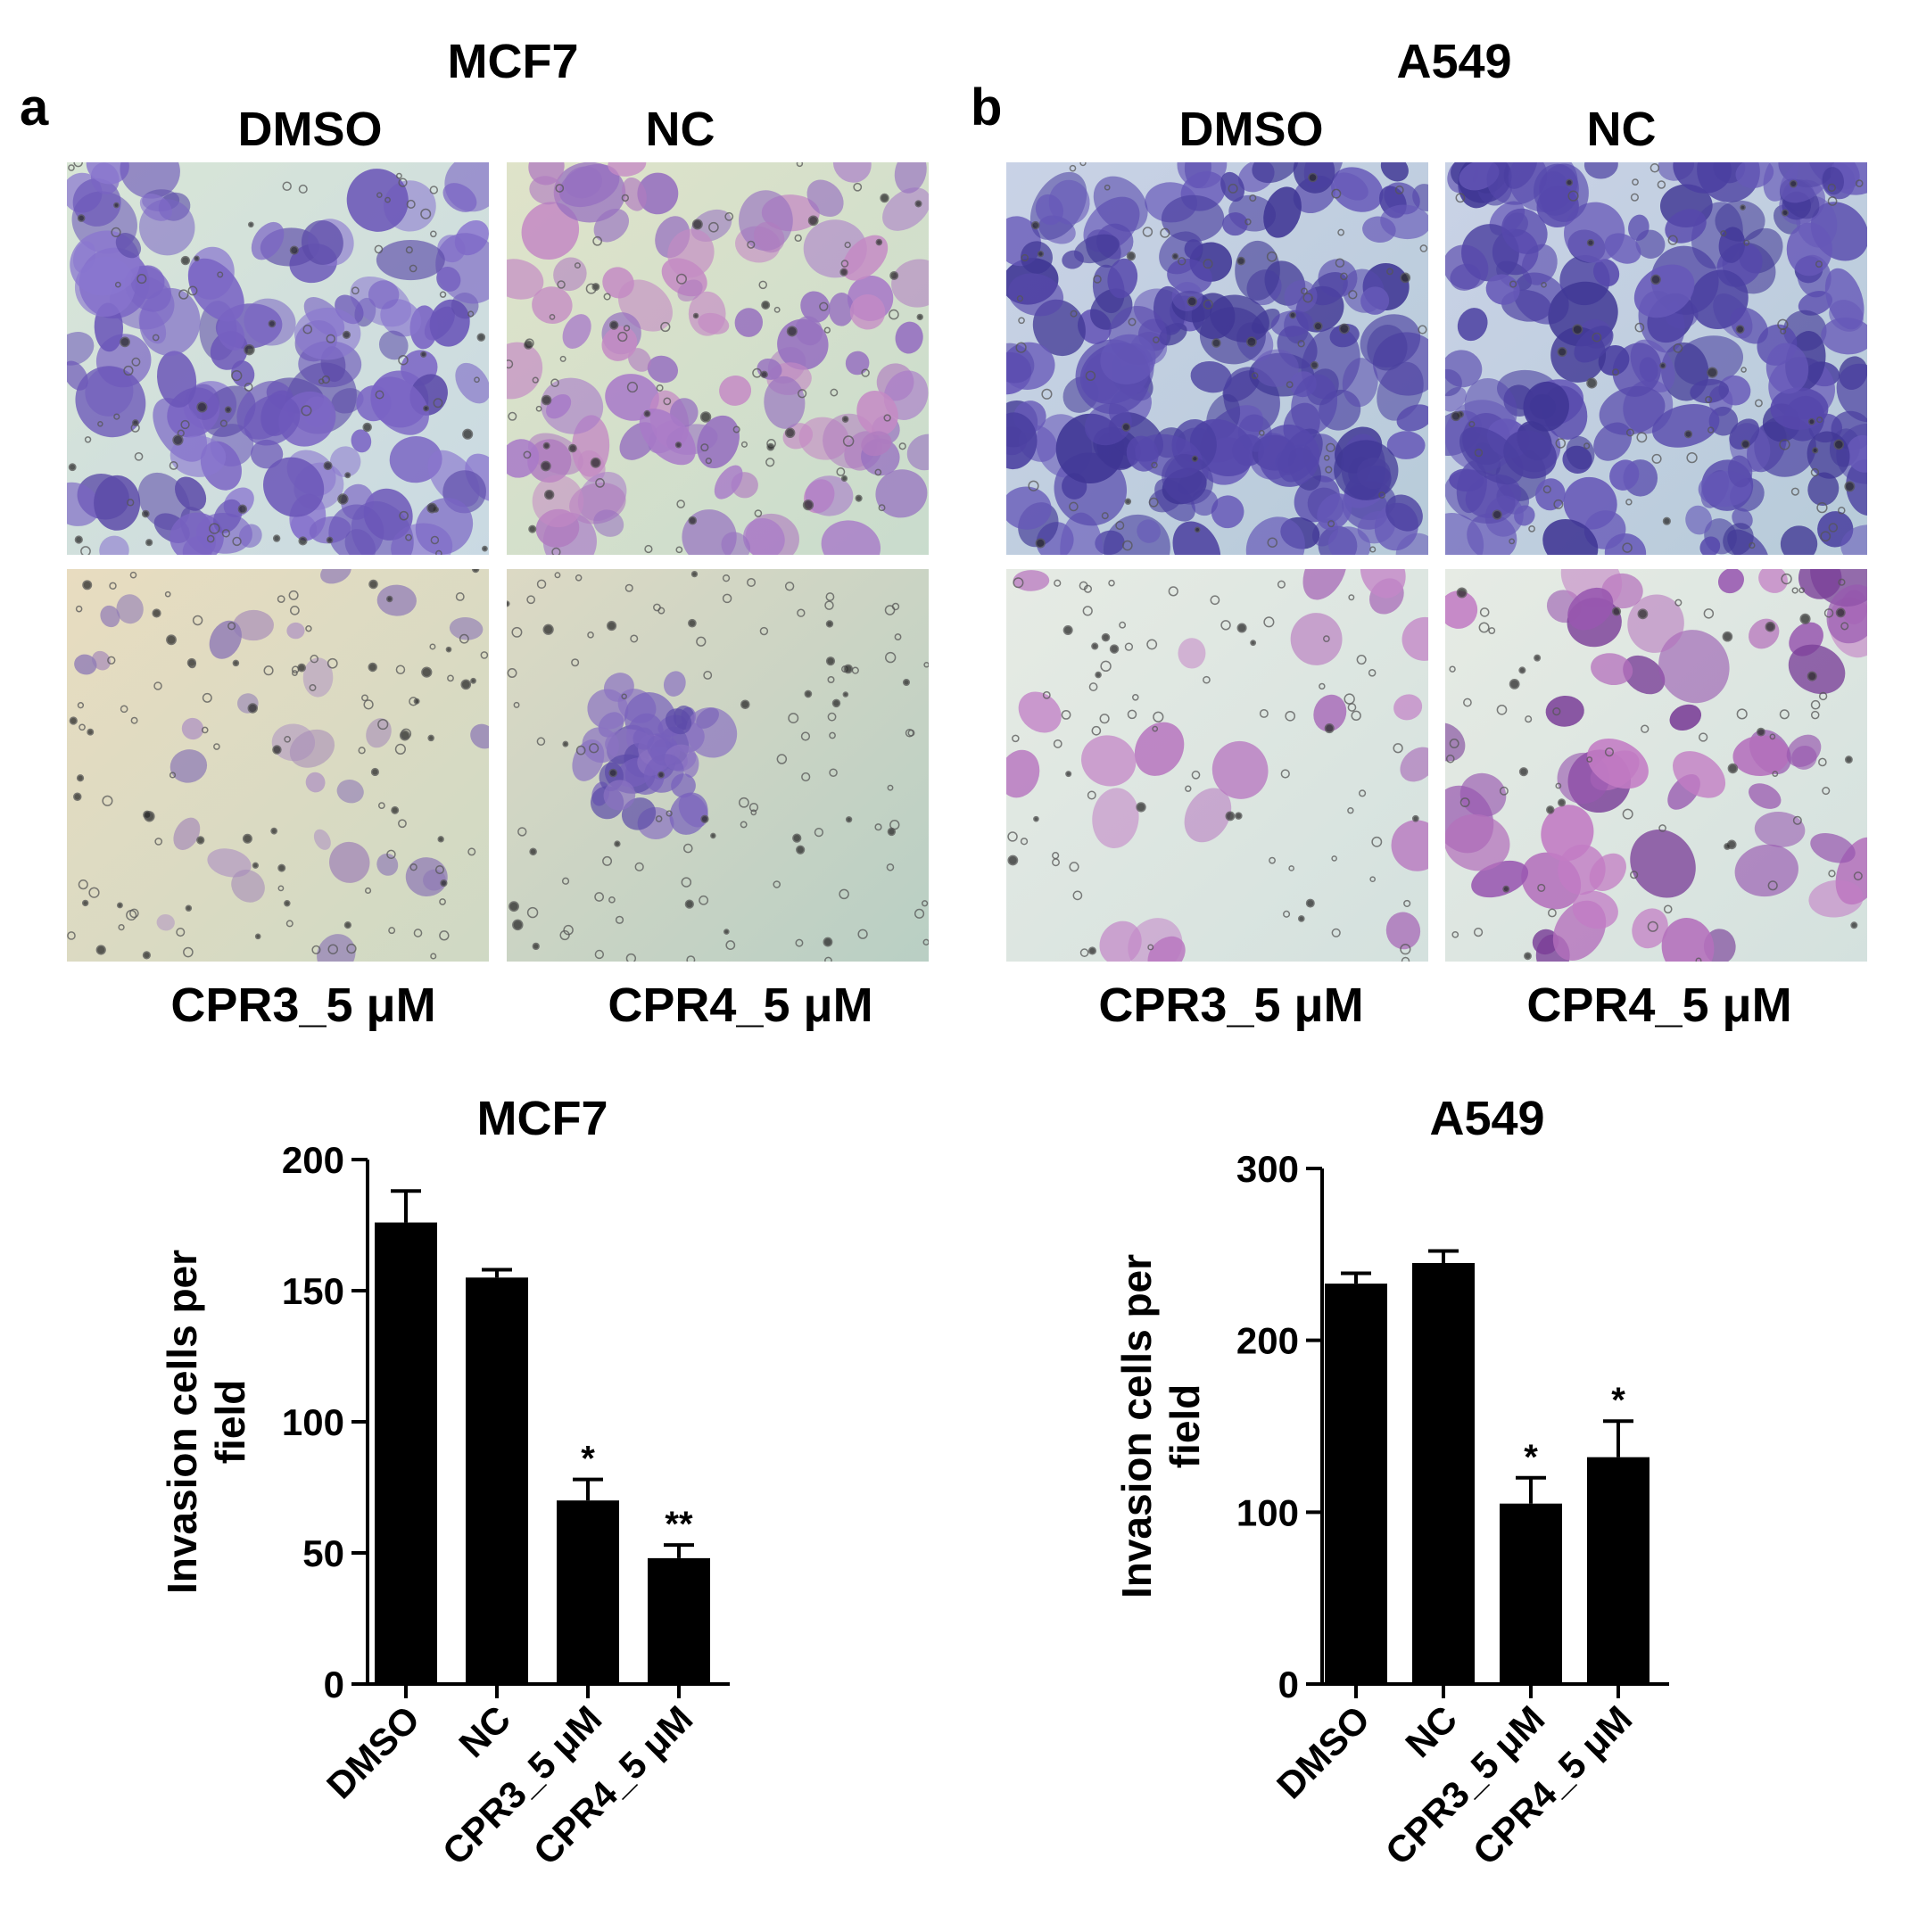 The height and width of the screenshot is (1932, 1910). I want to click on panel-a-label-cpr4: CPR4_5 μM, so click(740, 1005).